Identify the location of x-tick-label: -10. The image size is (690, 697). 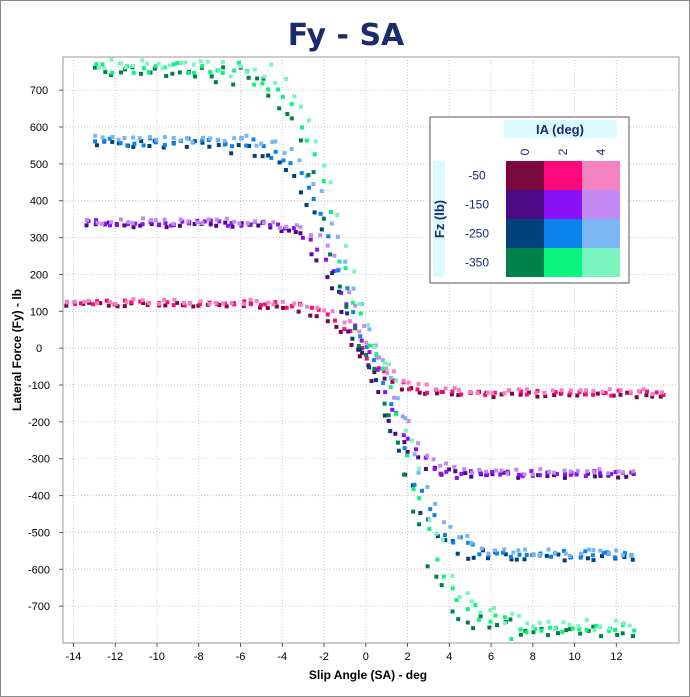
(157, 657).